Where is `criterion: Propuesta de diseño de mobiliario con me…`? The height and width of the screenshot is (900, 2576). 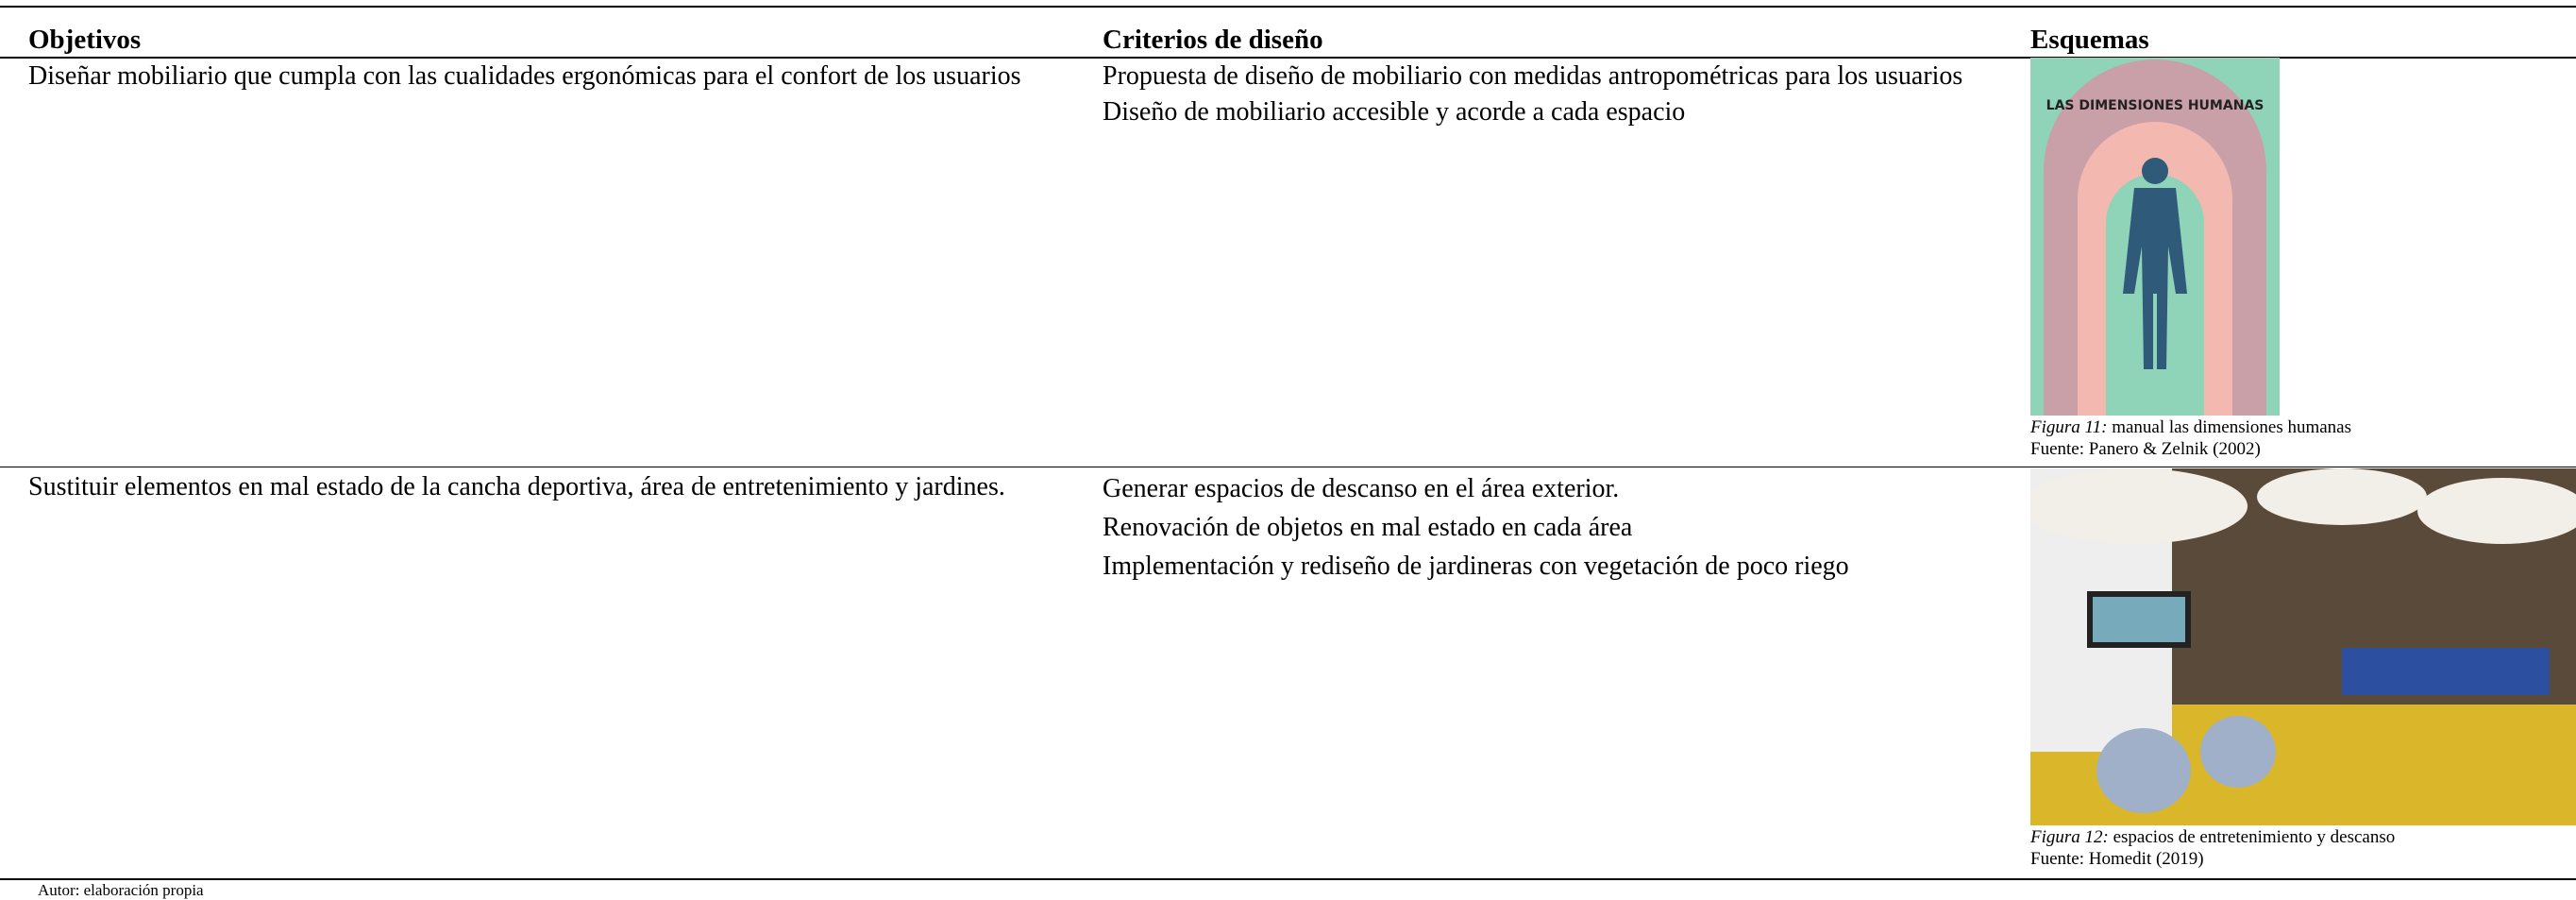 criterion: Propuesta de diseño de mobiliario con me… is located at coordinates (1533, 76).